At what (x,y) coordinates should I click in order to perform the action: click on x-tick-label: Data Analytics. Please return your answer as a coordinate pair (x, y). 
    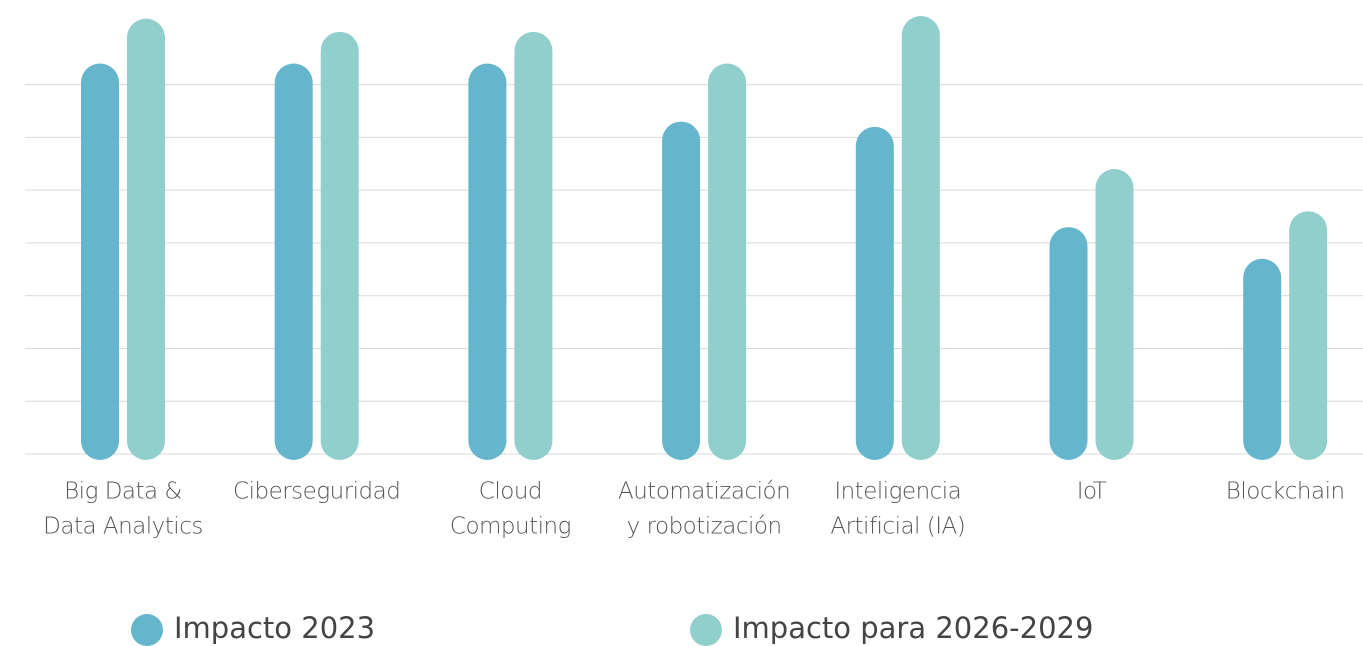
    Looking at the image, I should click on (123, 527).